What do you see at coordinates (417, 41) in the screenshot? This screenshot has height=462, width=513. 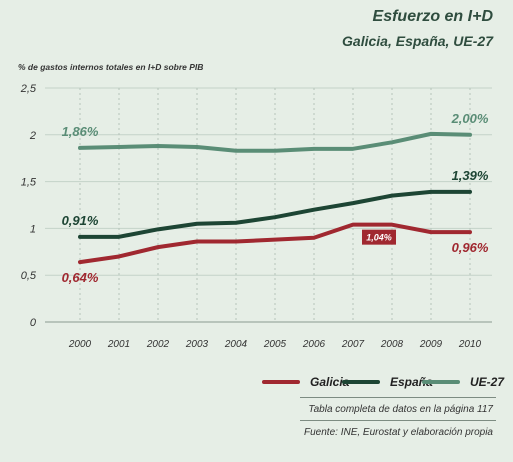 I see `chart-subtitle: Galicia, España, UE-27` at bounding box center [417, 41].